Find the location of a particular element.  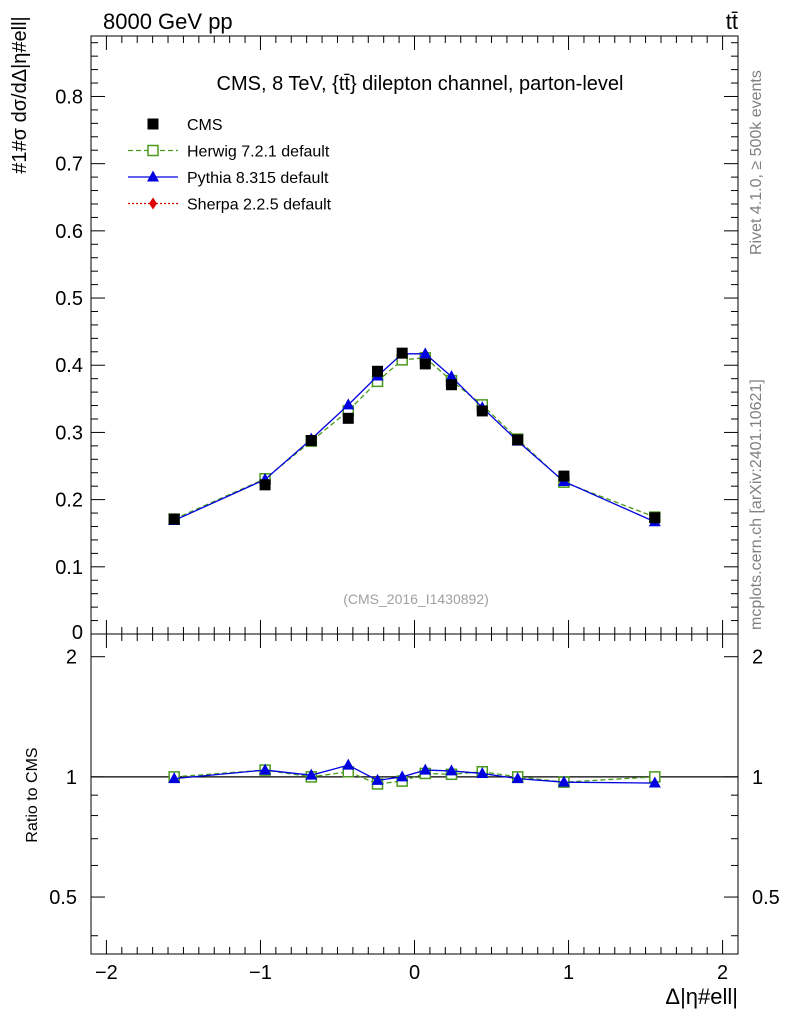

y-tick-label: 0.8 is located at coordinates (69, 97).